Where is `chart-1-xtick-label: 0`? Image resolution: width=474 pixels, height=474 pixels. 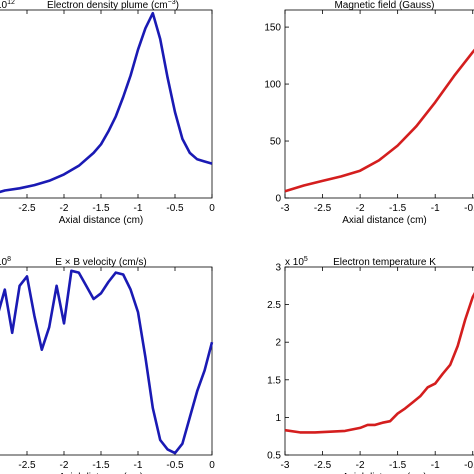
chart-1-xtick-label: 0 is located at coordinates (212, 208).